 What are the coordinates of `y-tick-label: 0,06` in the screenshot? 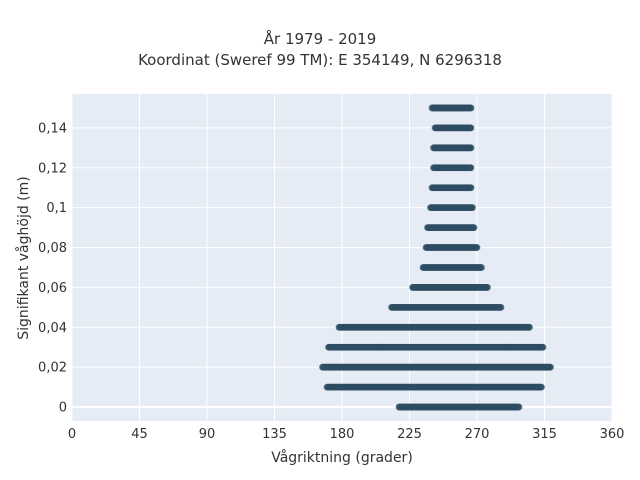 It's located at (52, 288).